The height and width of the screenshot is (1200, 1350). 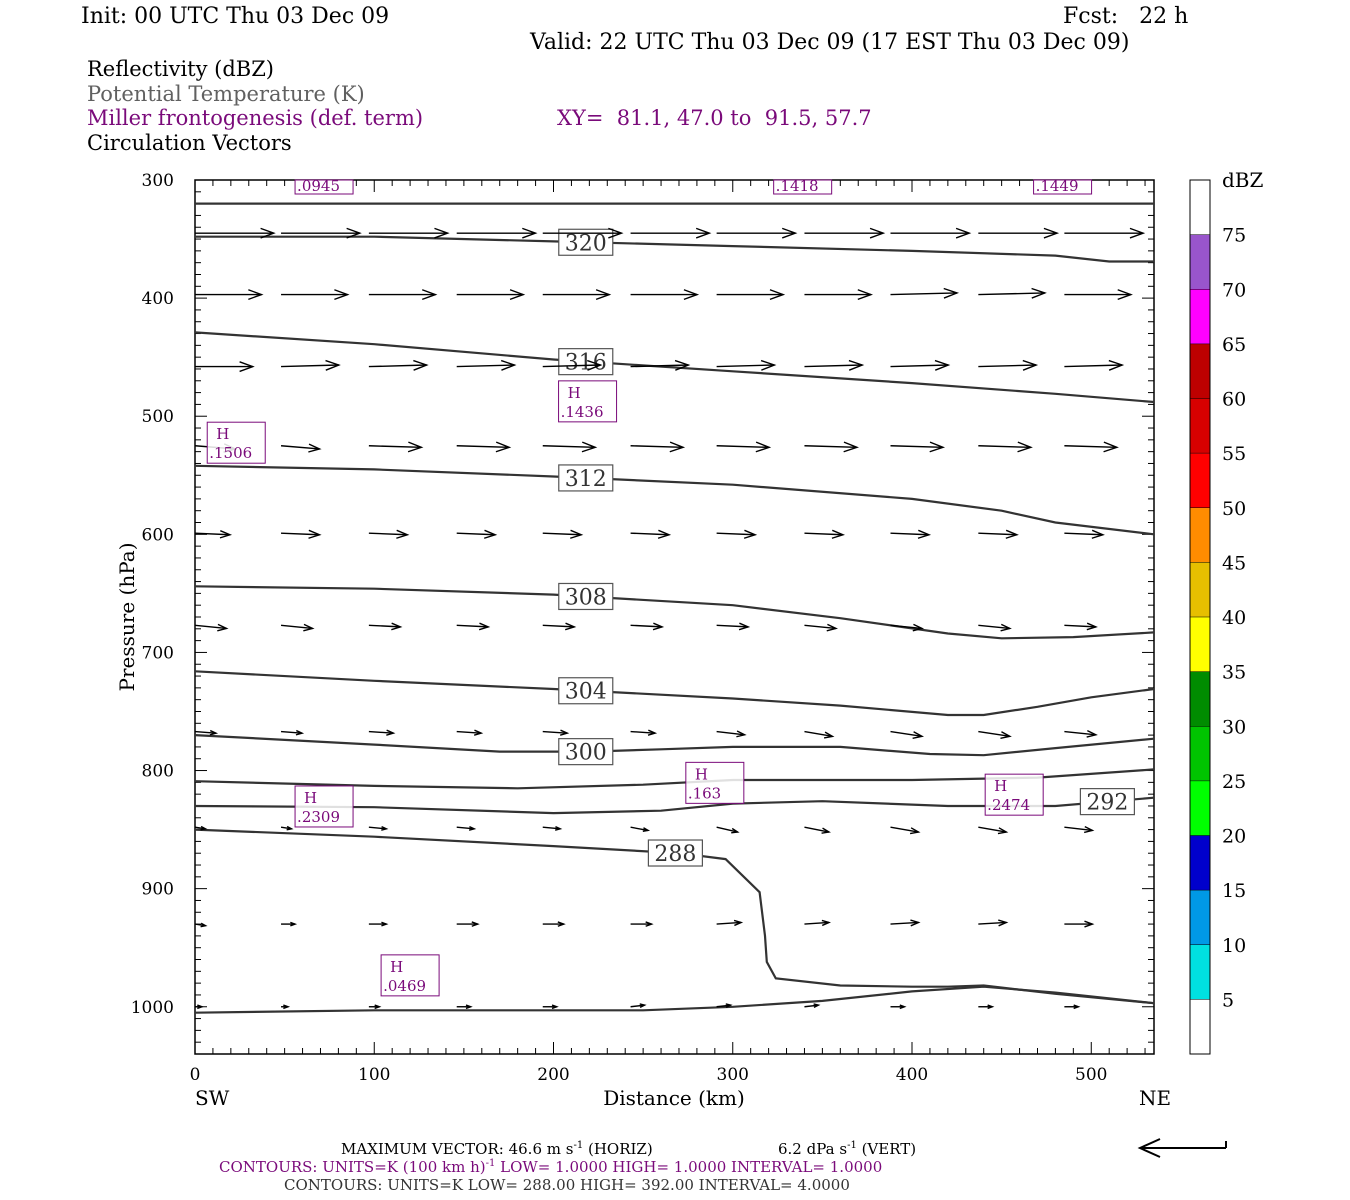 I want to click on contours-frontogenesis-a: CONTOURS: UNITS=K (100 km h), so click(x=352, y=1167).